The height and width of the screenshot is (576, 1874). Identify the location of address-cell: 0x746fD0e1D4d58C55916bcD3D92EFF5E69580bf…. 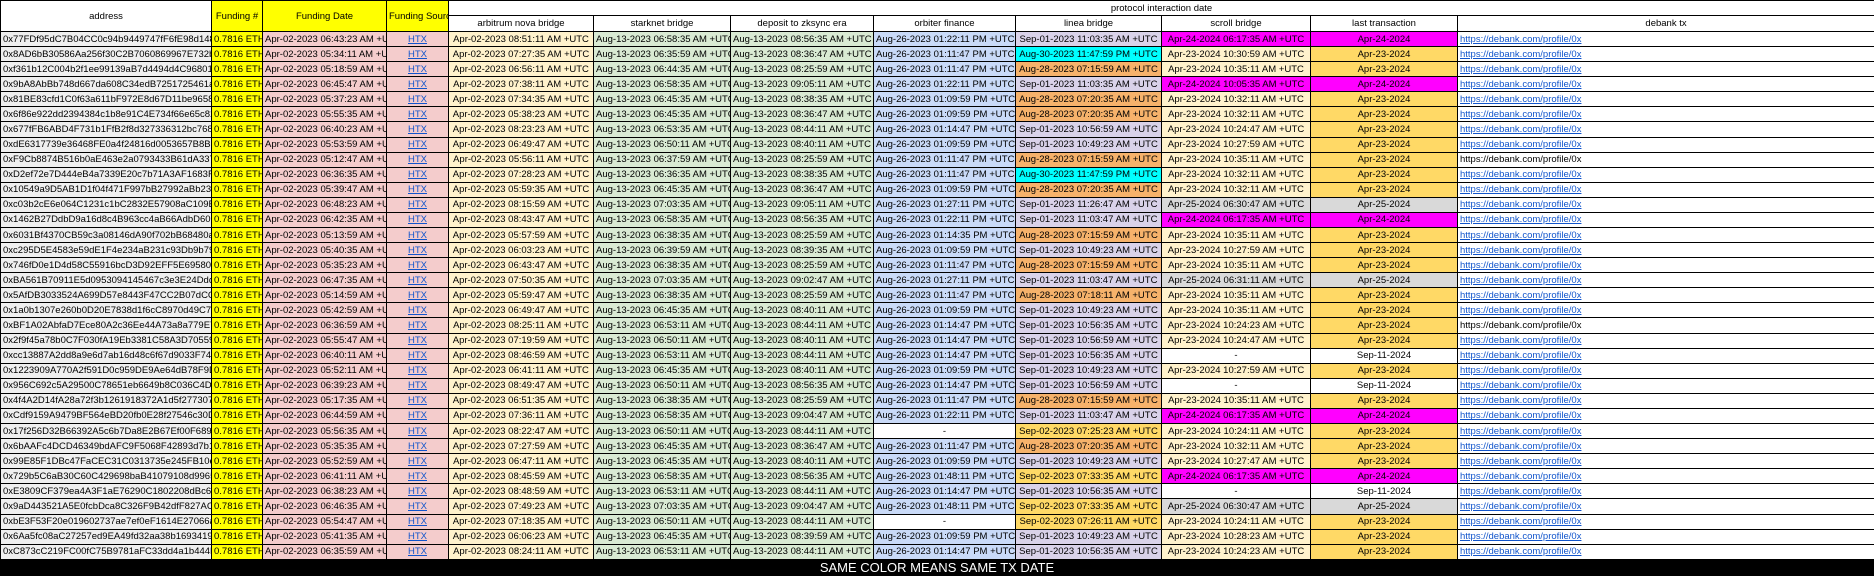
(106, 265).